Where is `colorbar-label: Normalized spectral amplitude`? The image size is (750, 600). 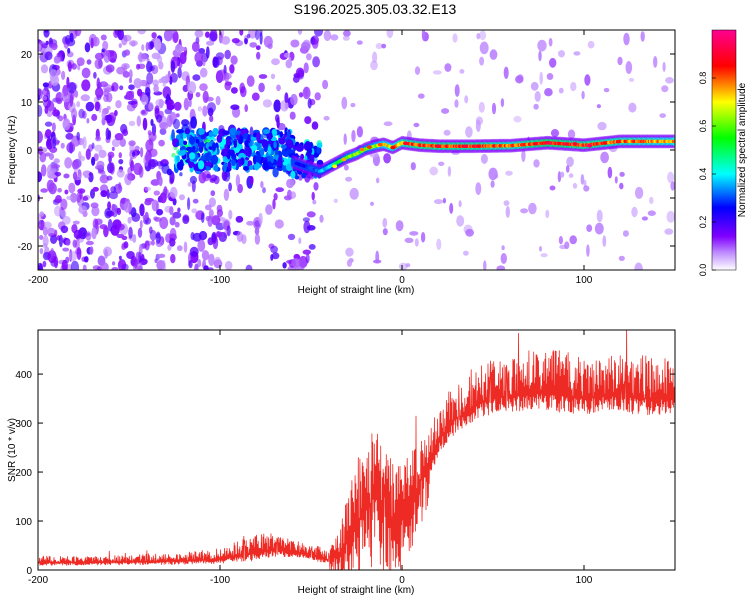
colorbar-label: Normalized spectral amplitude is located at coordinates (742, 149).